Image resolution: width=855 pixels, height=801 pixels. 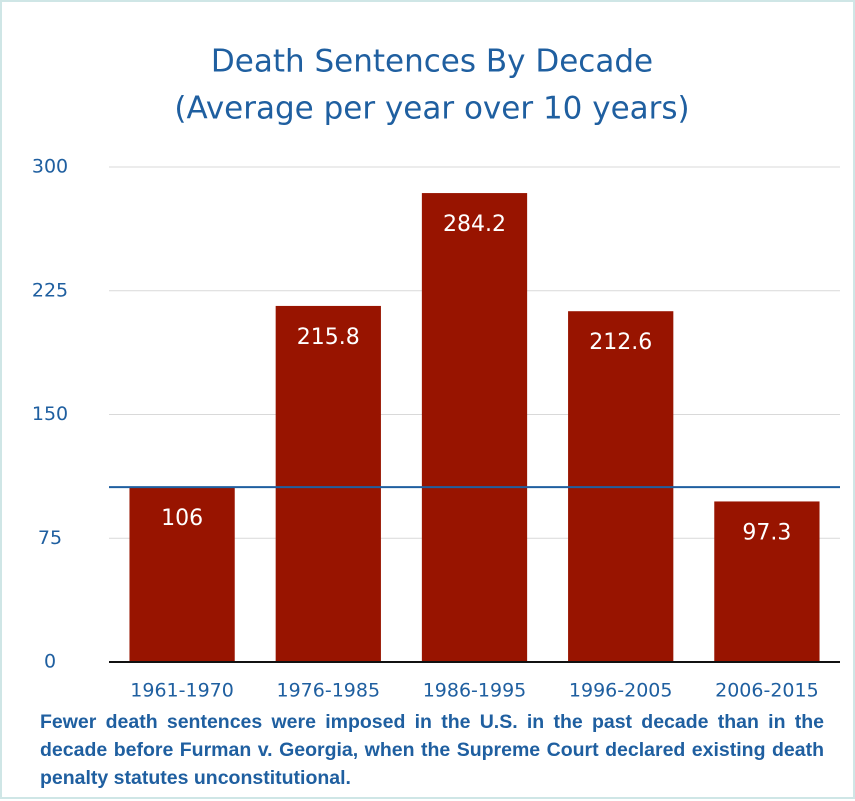 What do you see at coordinates (50, 290) in the screenshot?
I see `y-tick-label: 225` at bounding box center [50, 290].